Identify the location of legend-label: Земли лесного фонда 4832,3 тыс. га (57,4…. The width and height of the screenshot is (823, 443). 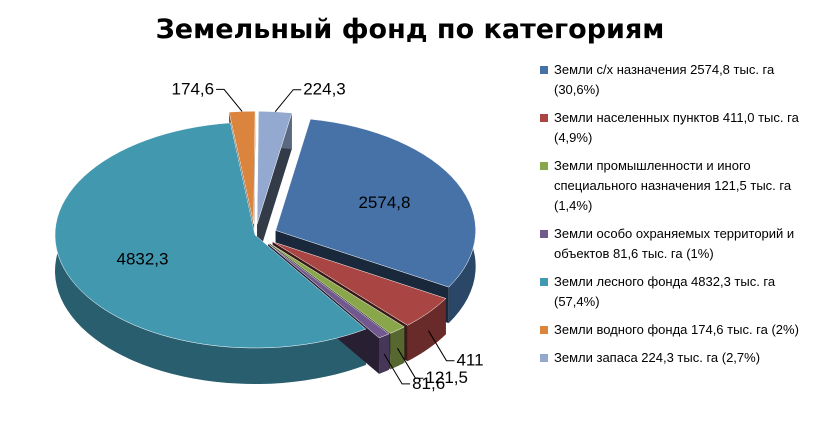
(665, 291).